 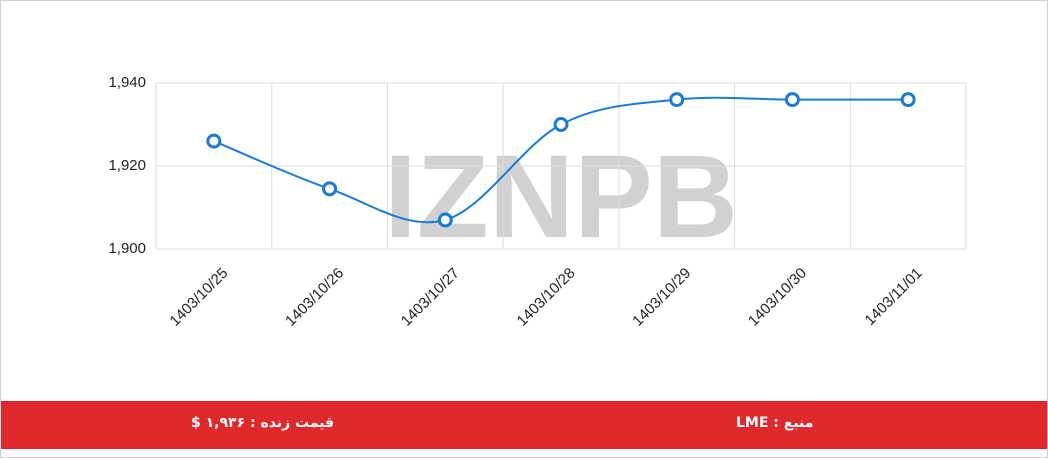 What do you see at coordinates (430, 297) in the screenshot?
I see `x-tick-label: 1403/10/27` at bounding box center [430, 297].